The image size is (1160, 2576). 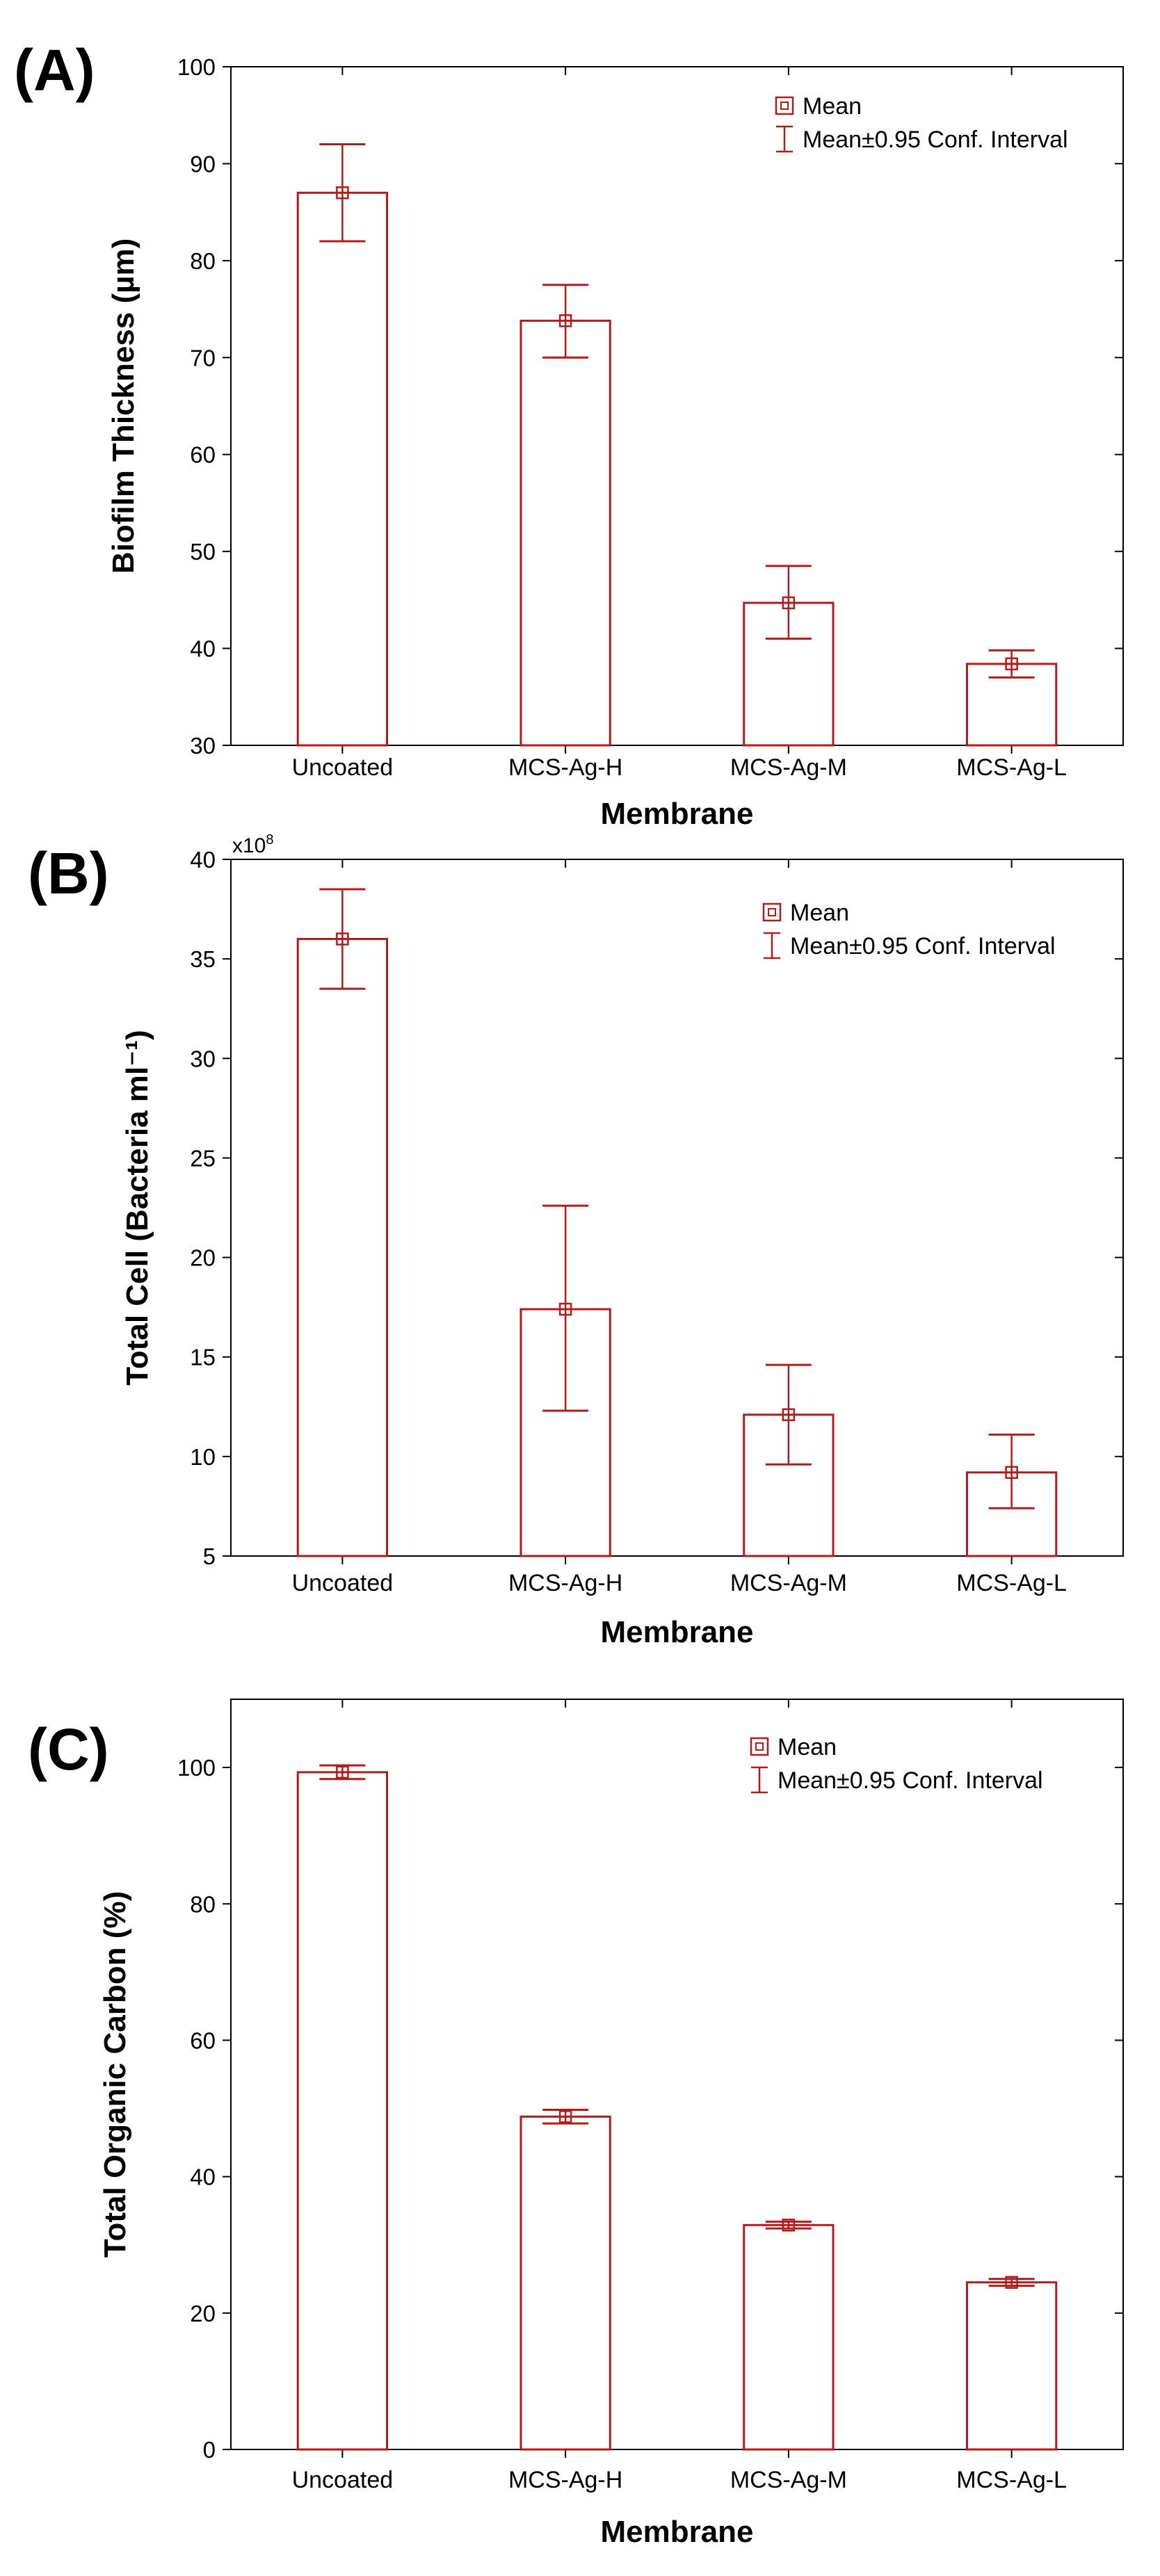 I want to click on y-tick-label: 50, so click(x=203, y=552).